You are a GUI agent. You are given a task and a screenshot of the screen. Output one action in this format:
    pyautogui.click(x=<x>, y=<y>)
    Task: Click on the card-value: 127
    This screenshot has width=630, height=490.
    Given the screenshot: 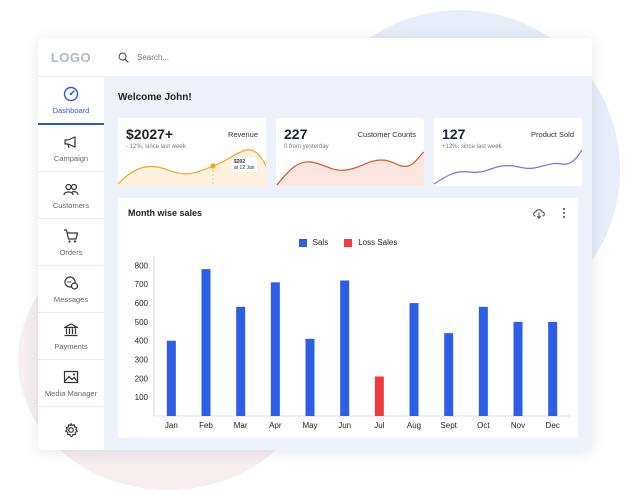 What is the action you would take?
    pyautogui.click(x=454, y=134)
    